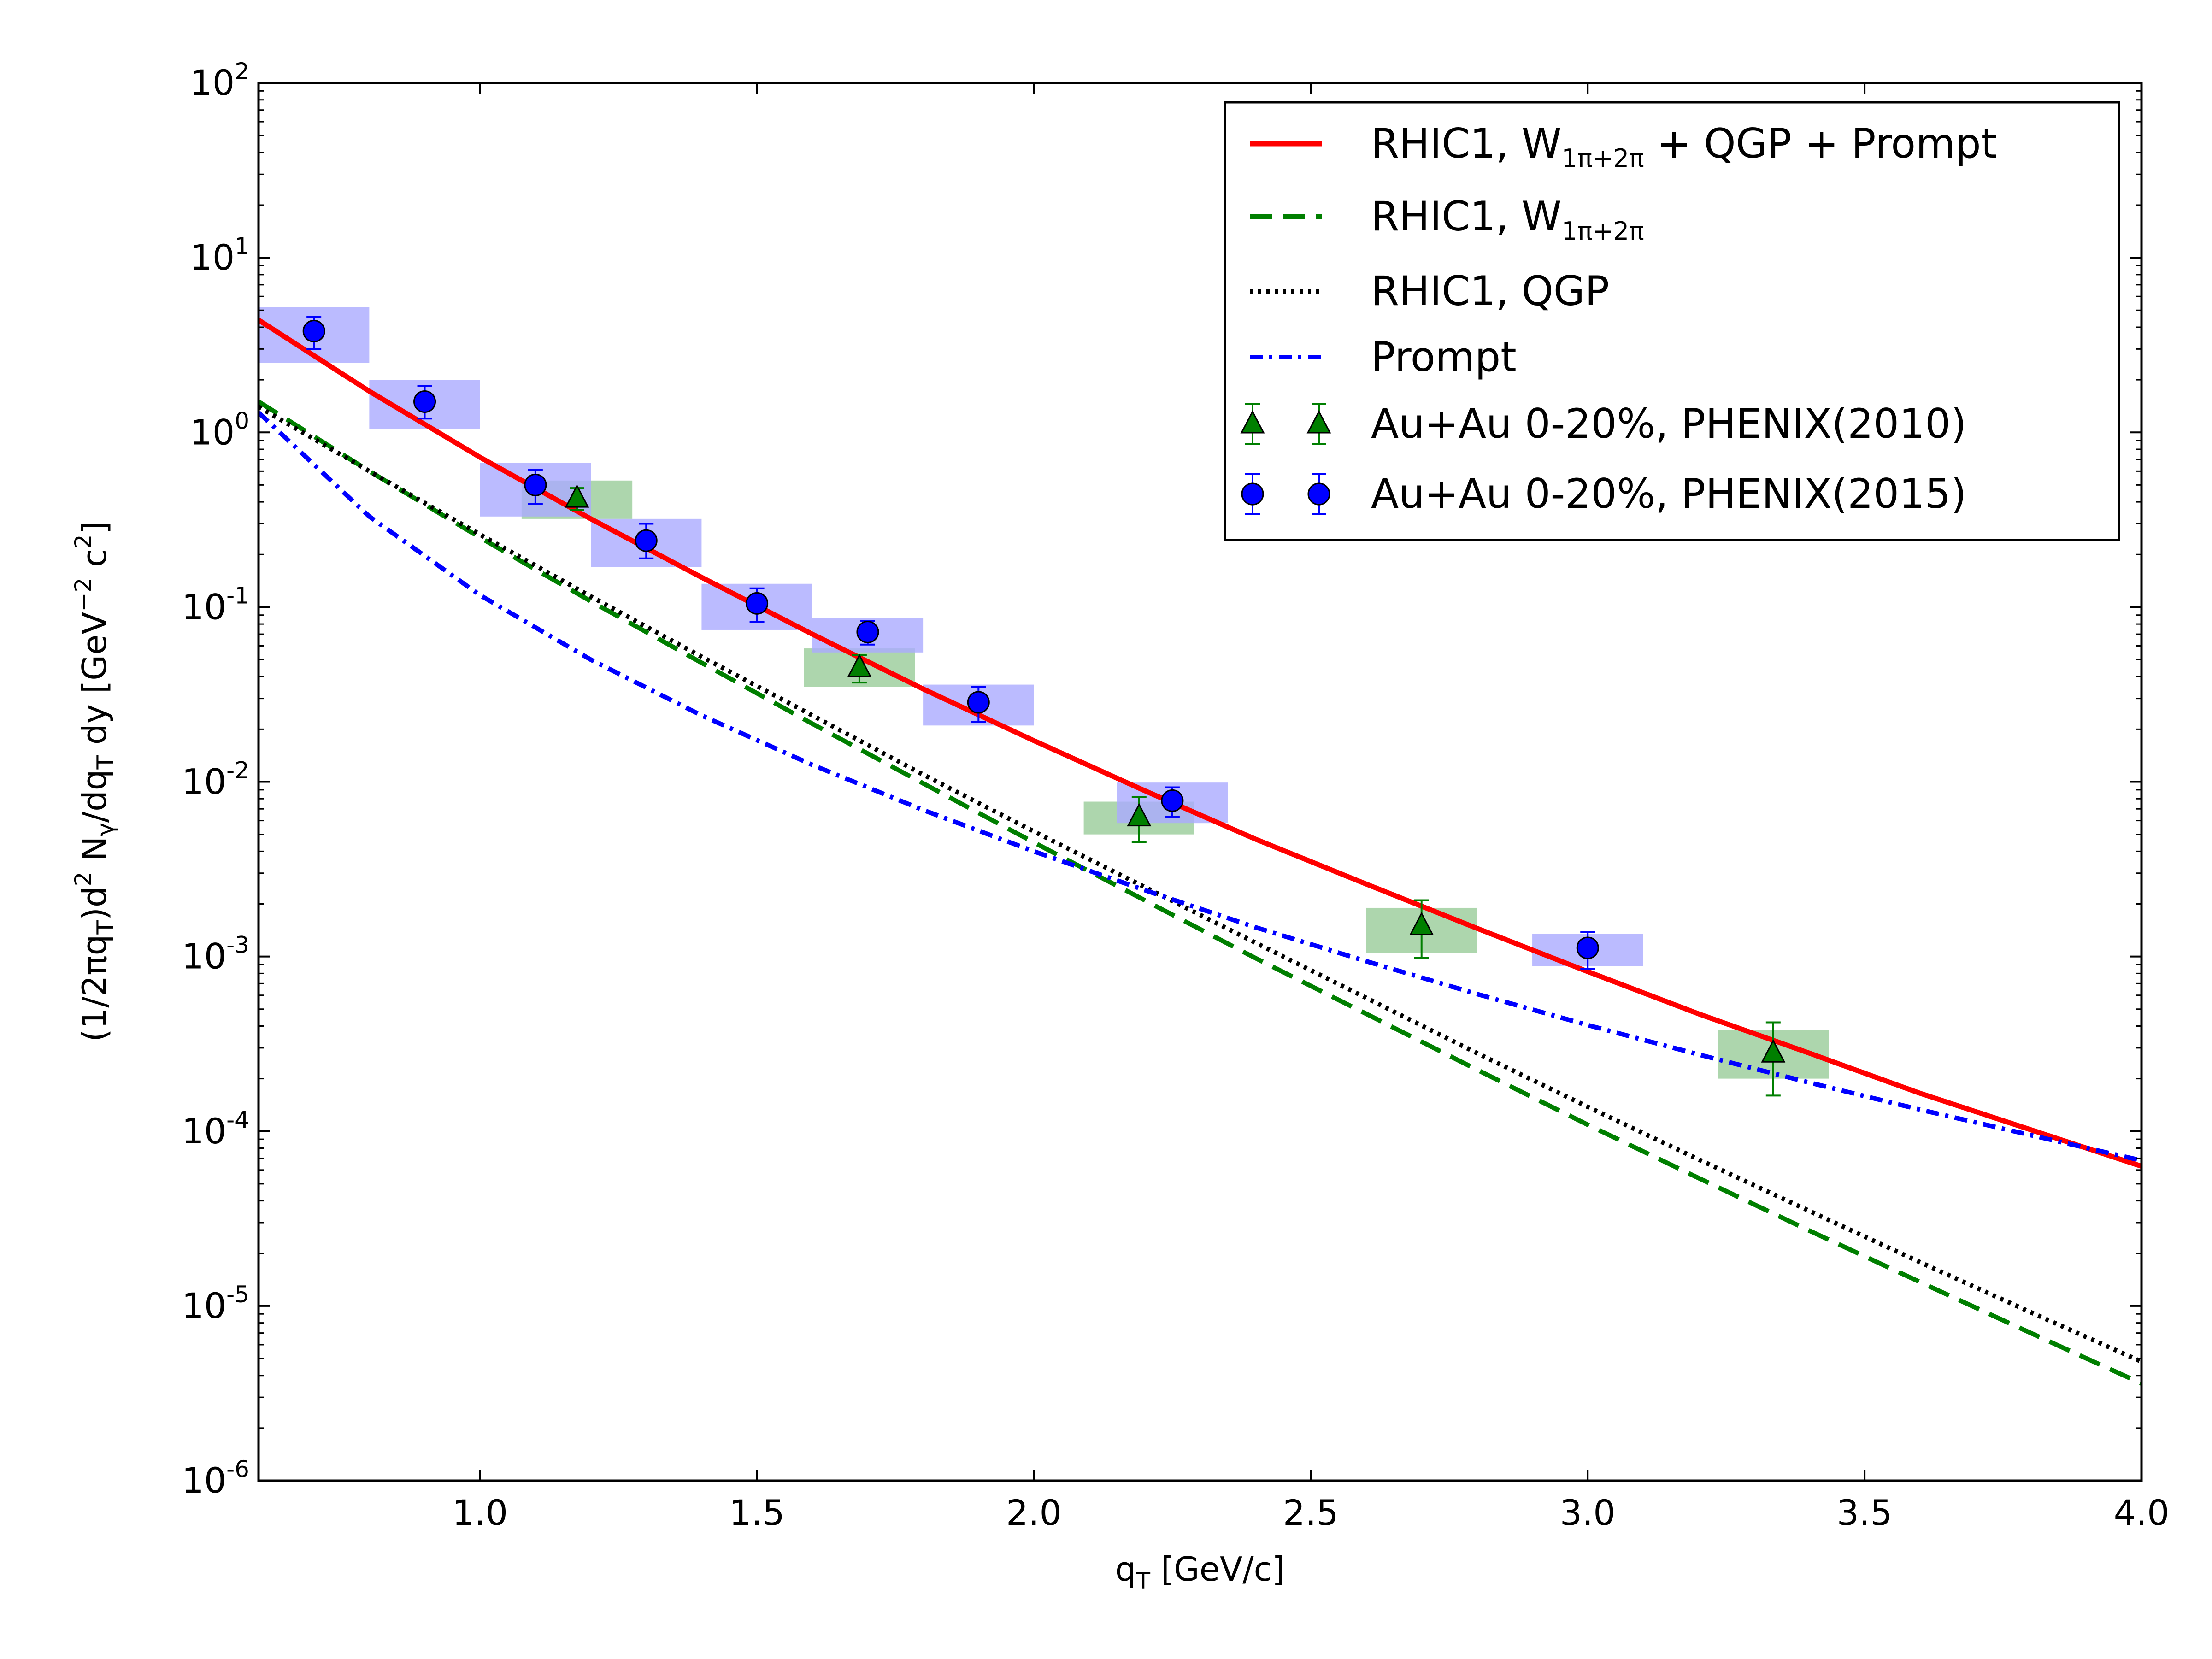 The height and width of the screenshot is (1659, 2212). Describe the element at coordinates (215, 779) in the screenshot. I see `y-tick-label: 10⁻²` at that location.